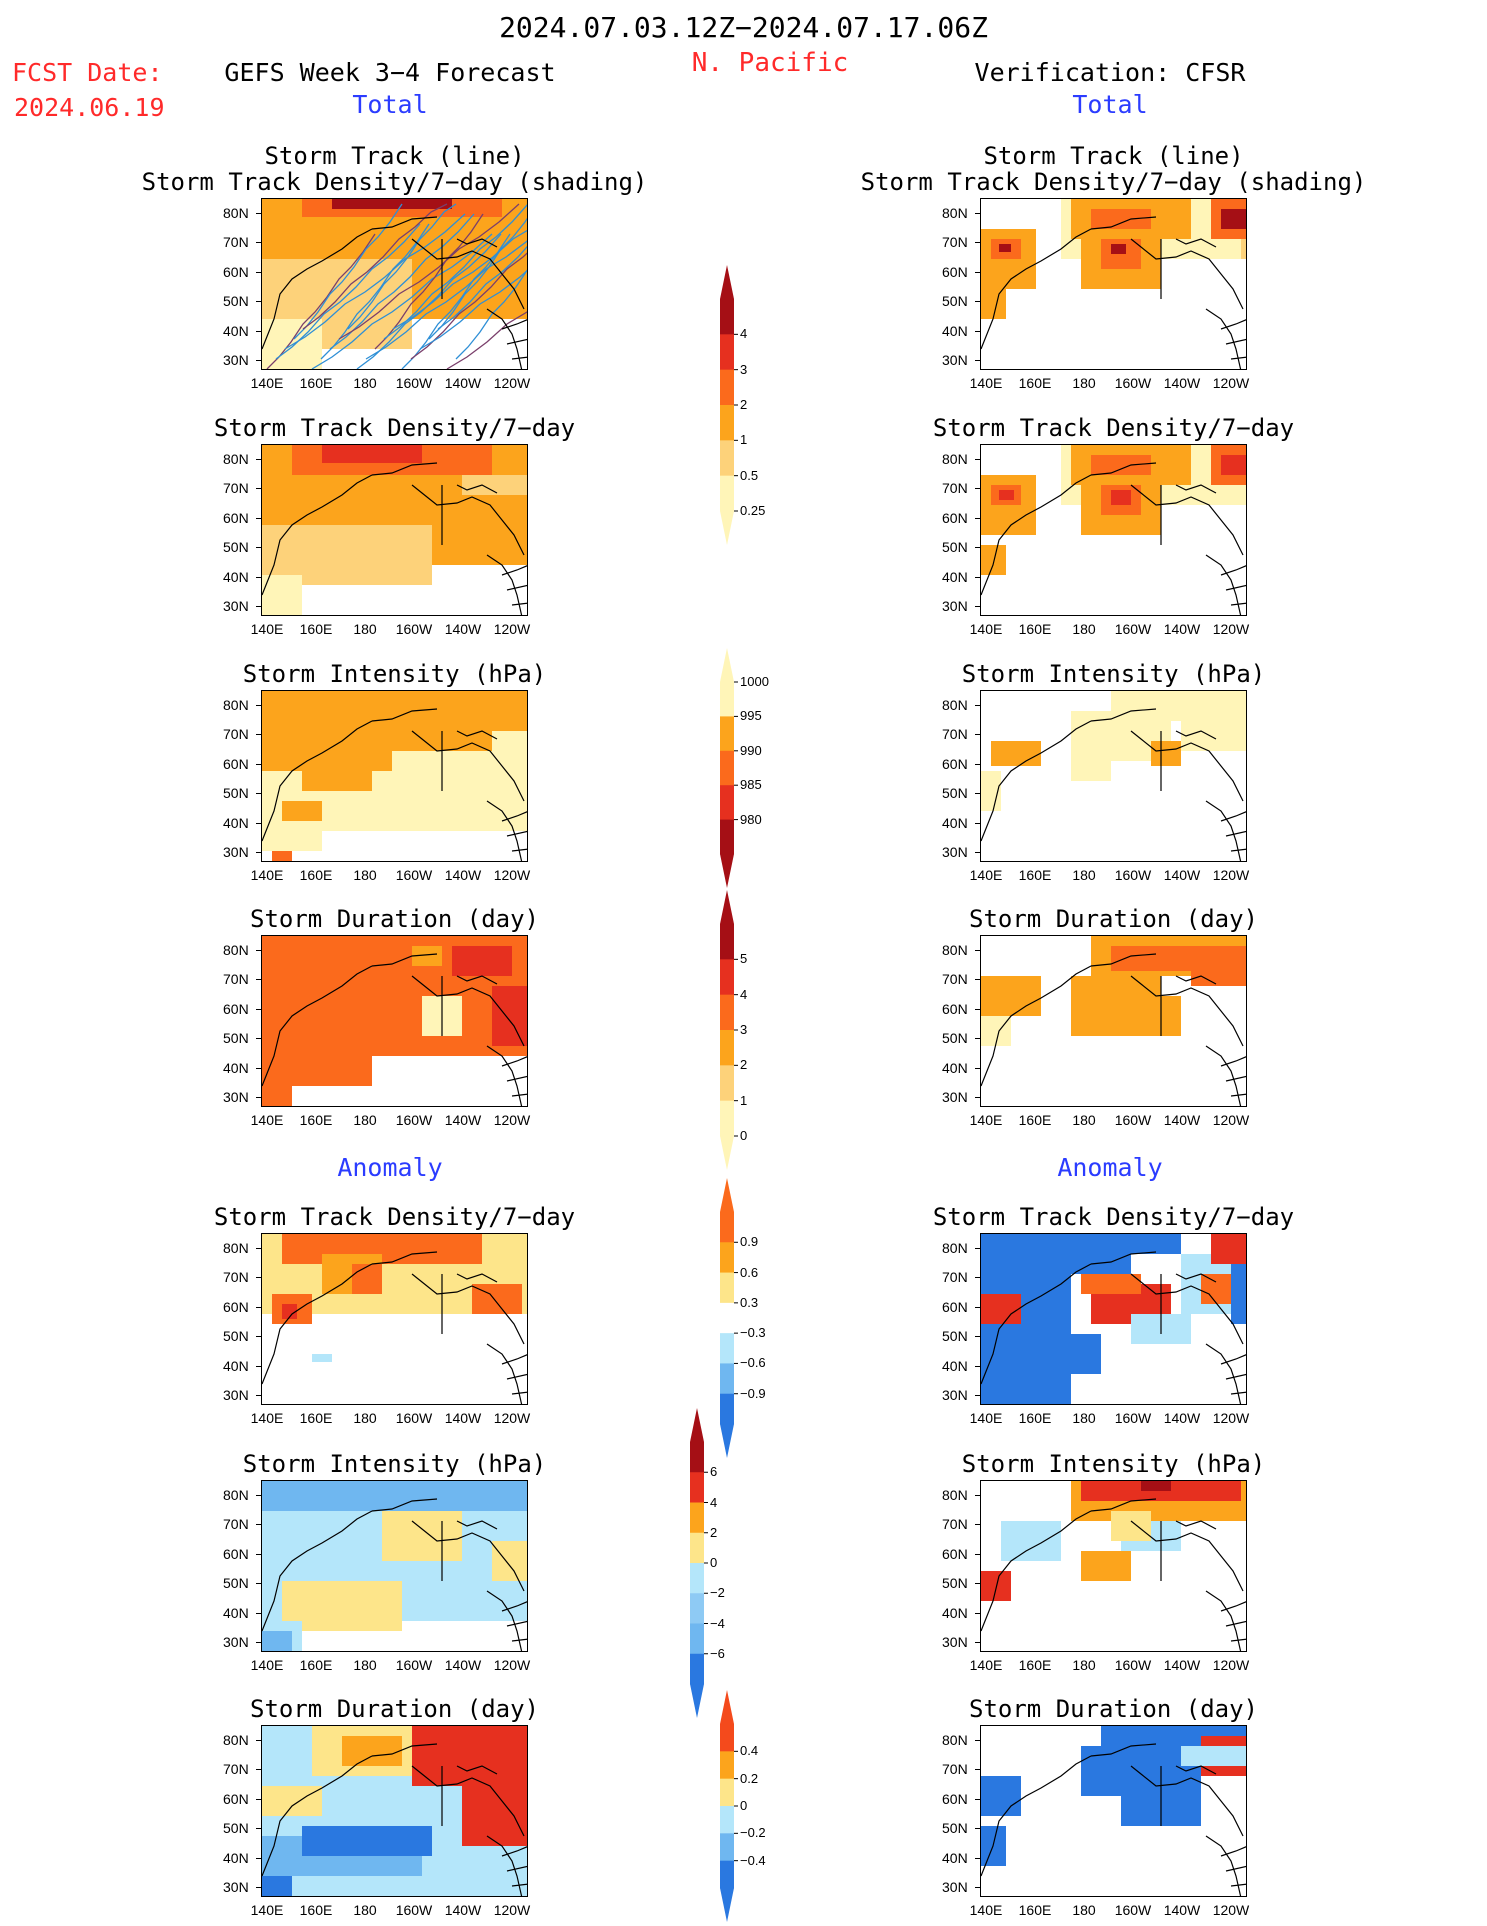 Image resolution: width=1487 pixels, height=1926 pixels. I want to click on colorbar-label: −0.2, so click(753, 1833).